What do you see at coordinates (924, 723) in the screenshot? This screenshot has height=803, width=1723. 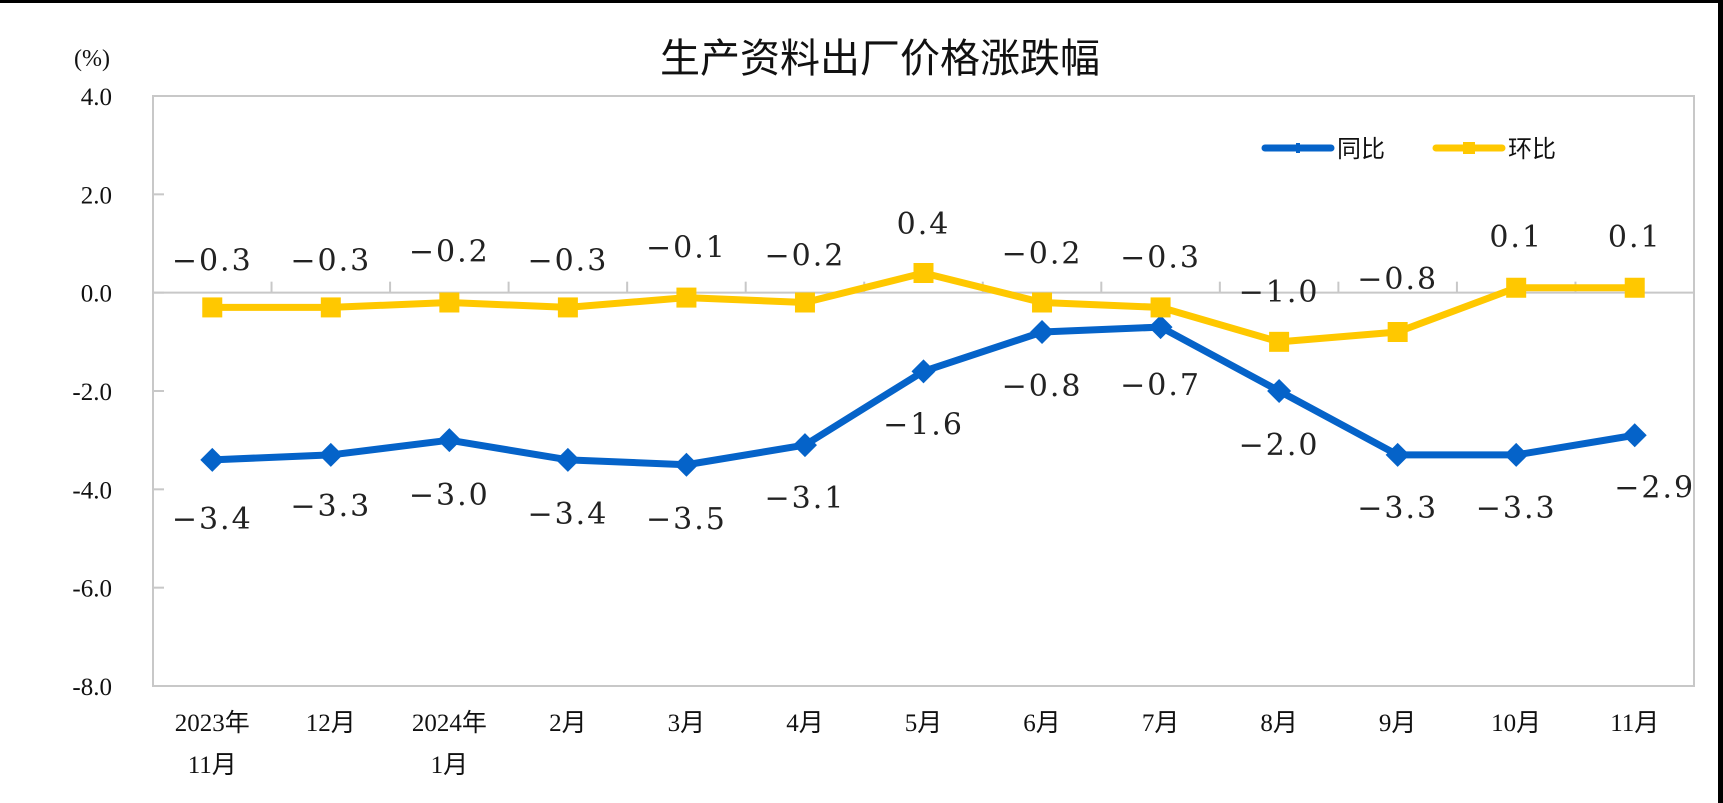 I see `x-tick-label: 5月` at bounding box center [924, 723].